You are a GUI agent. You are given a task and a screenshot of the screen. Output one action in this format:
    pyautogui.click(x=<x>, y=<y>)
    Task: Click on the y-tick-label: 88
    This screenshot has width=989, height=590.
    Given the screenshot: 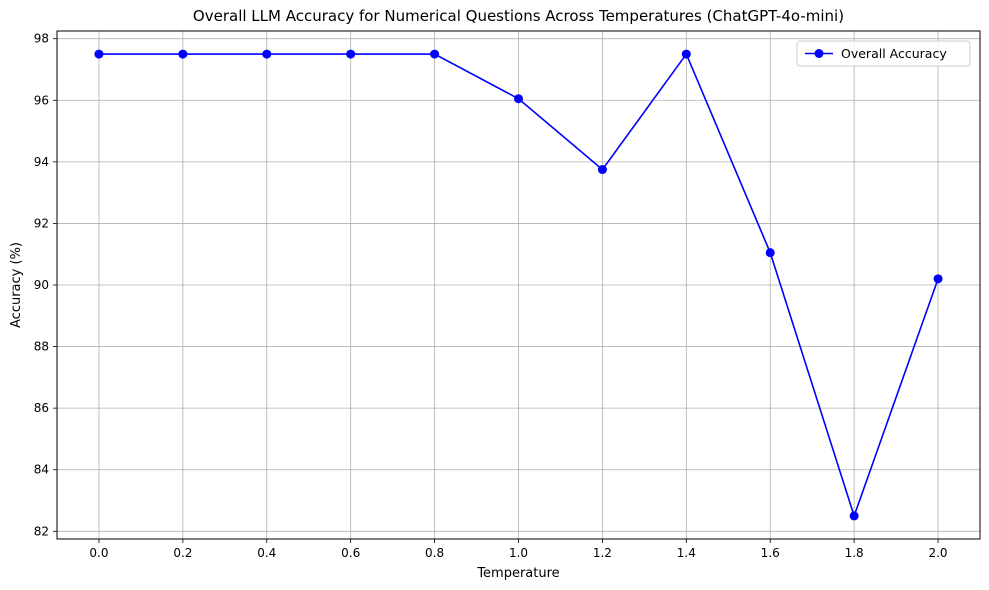 What is the action you would take?
    pyautogui.click(x=41, y=347)
    